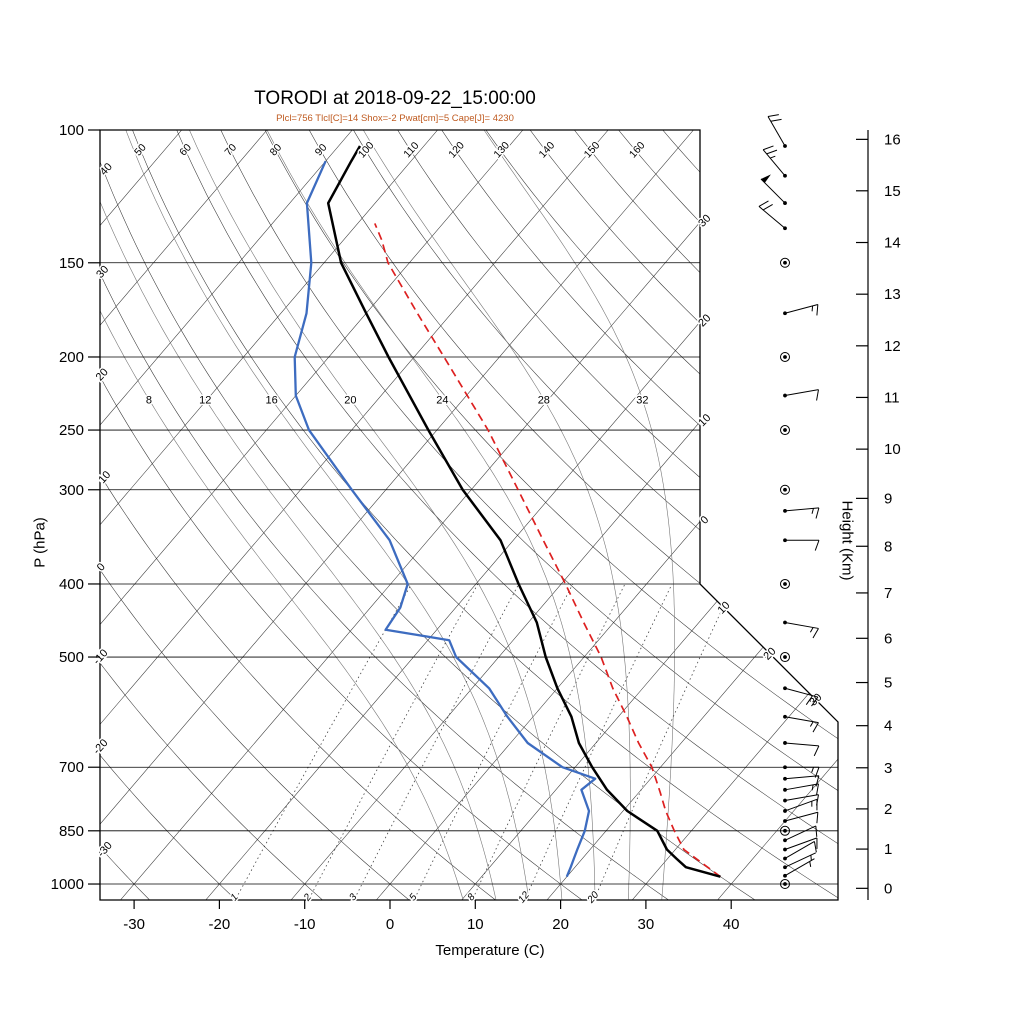 This screenshot has height=1024, width=1024. What do you see at coordinates (456, 149) in the screenshot?
I see `svg-text: 120` at bounding box center [456, 149].